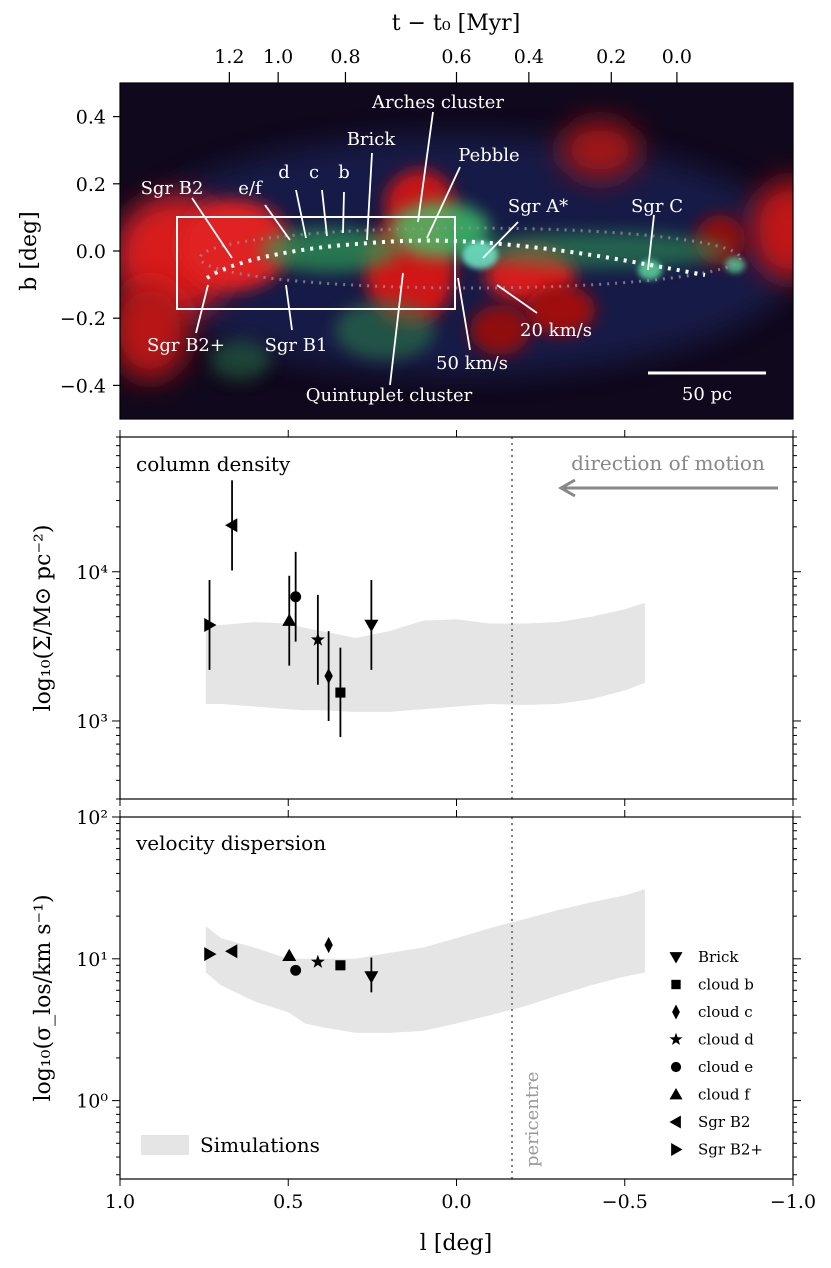 The height and width of the screenshot is (1268, 831). What do you see at coordinates (538, 206) in the screenshot?
I see `label-sgr-a-star: Sgr A*` at bounding box center [538, 206].